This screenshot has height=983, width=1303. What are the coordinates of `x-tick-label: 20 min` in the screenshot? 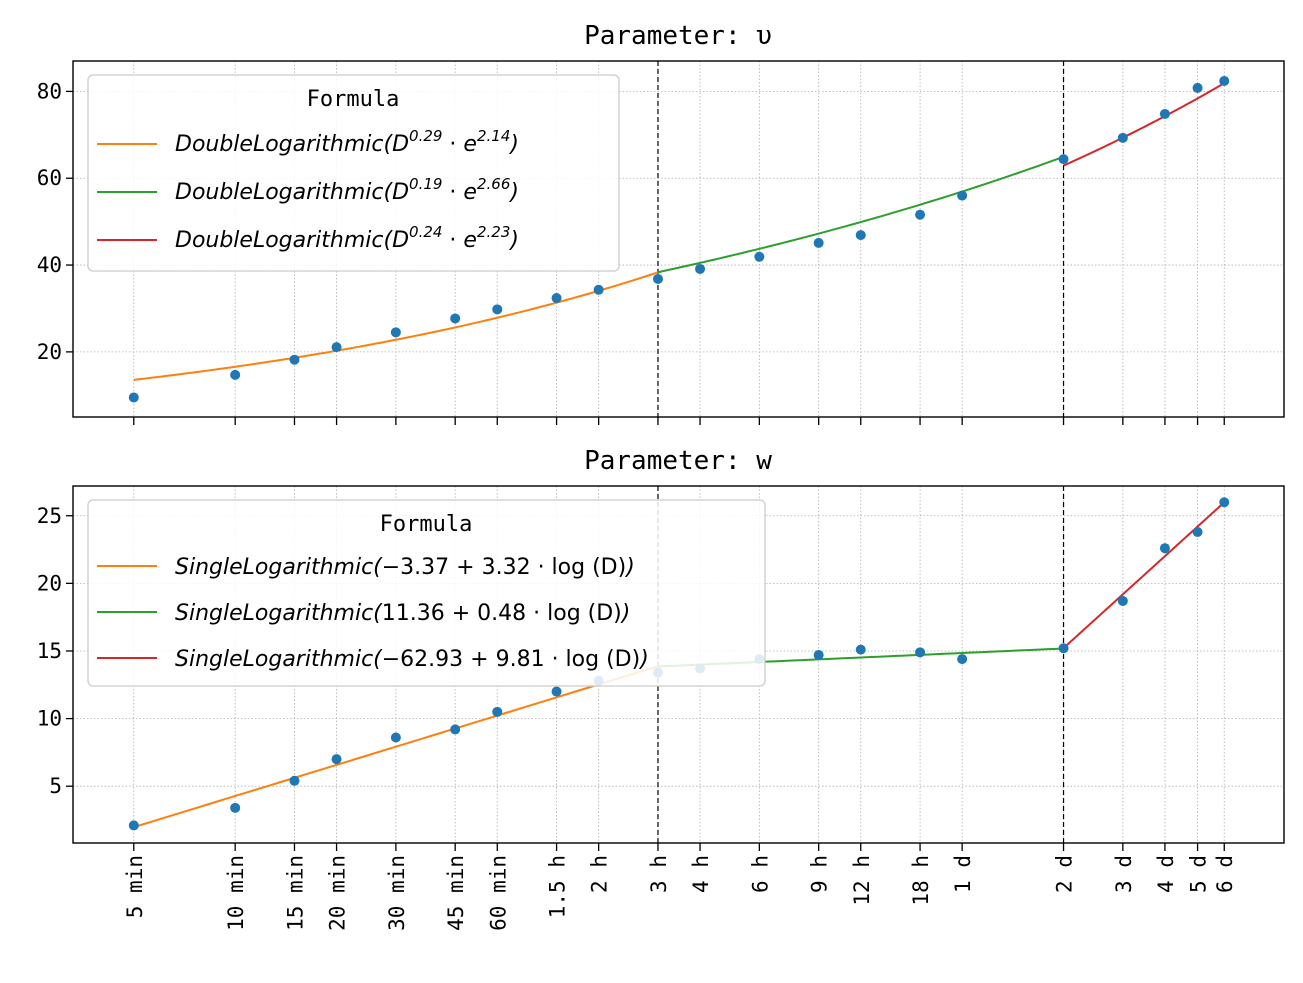 It's located at (338, 893).